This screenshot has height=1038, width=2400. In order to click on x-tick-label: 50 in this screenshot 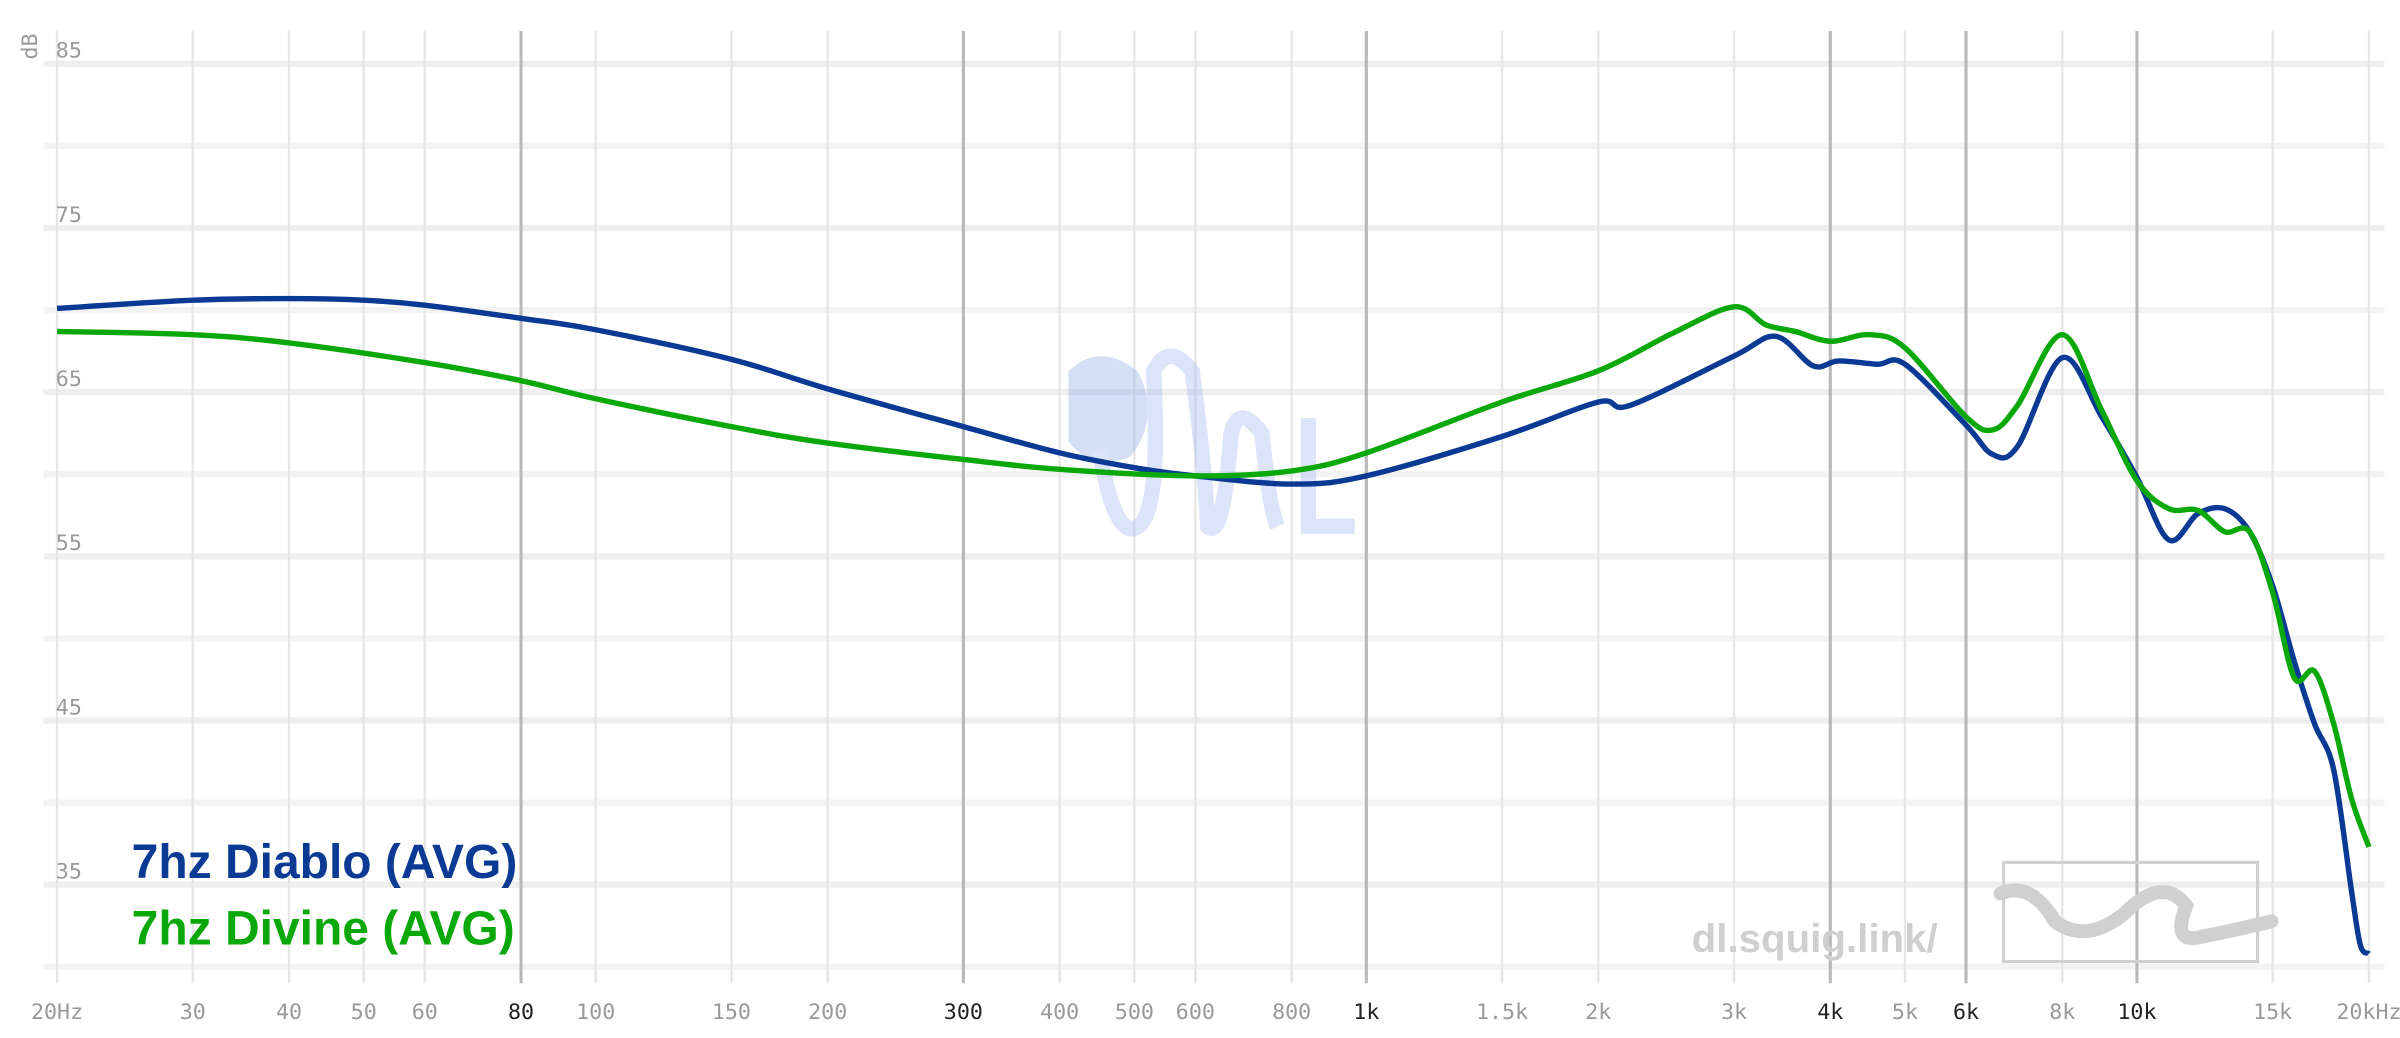, I will do `click(364, 1012)`.